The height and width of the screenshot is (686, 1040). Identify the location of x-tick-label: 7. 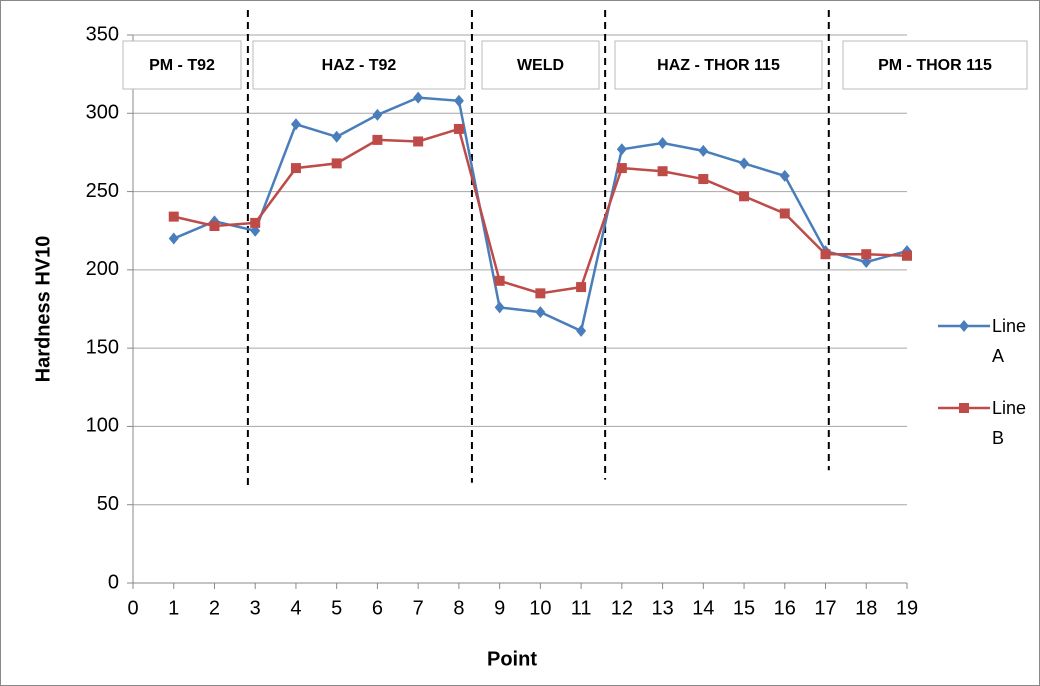
(418, 608).